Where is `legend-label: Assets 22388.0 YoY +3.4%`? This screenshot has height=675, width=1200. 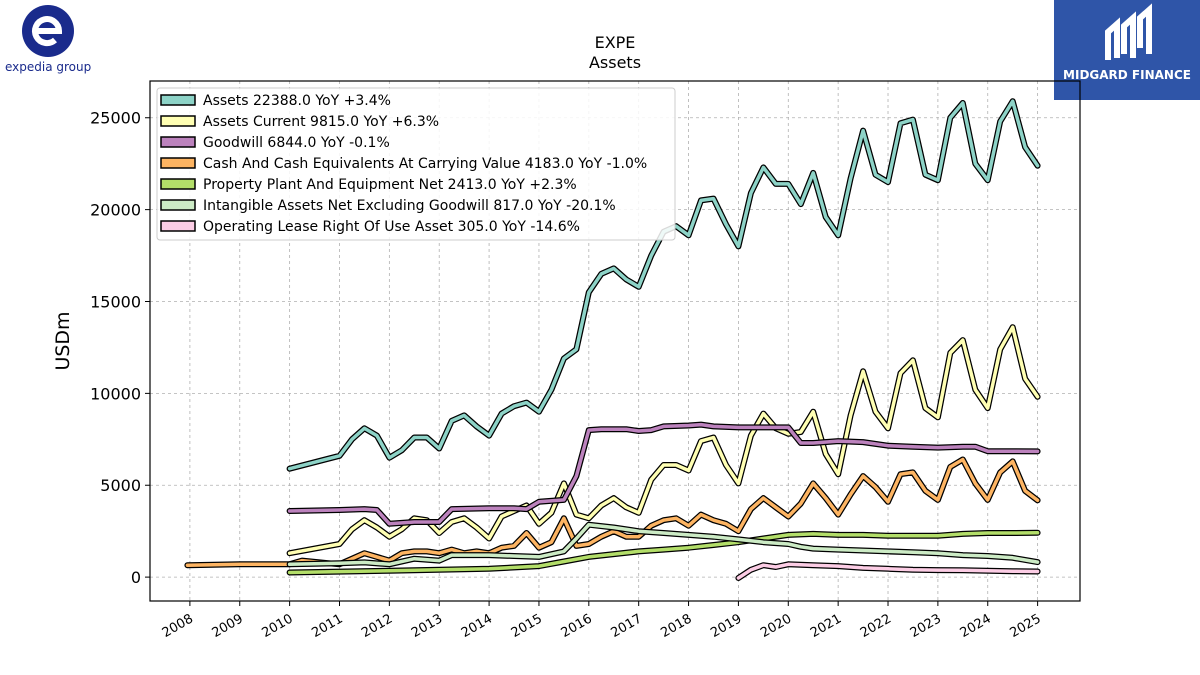 legend-label: Assets 22388.0 YoY +3.4% is located at coordinates (297, 101).